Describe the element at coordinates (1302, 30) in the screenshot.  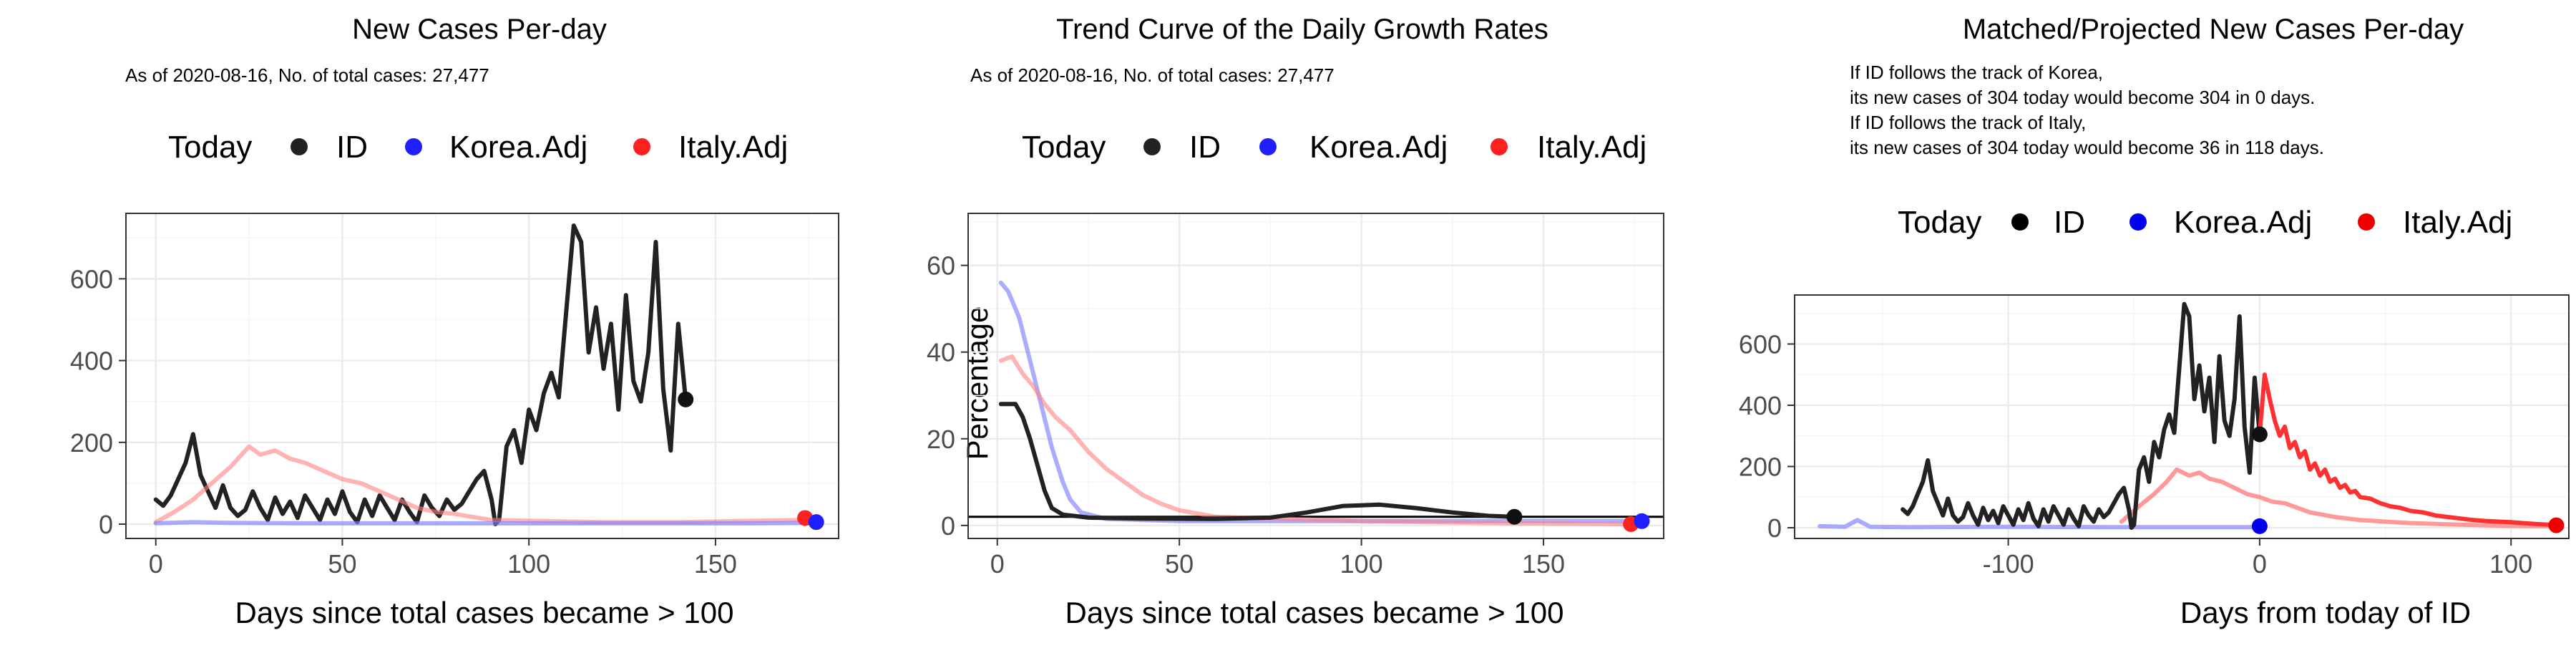
I see `chart-title: Trend Curve of the Daily Growth Rates` at that location.